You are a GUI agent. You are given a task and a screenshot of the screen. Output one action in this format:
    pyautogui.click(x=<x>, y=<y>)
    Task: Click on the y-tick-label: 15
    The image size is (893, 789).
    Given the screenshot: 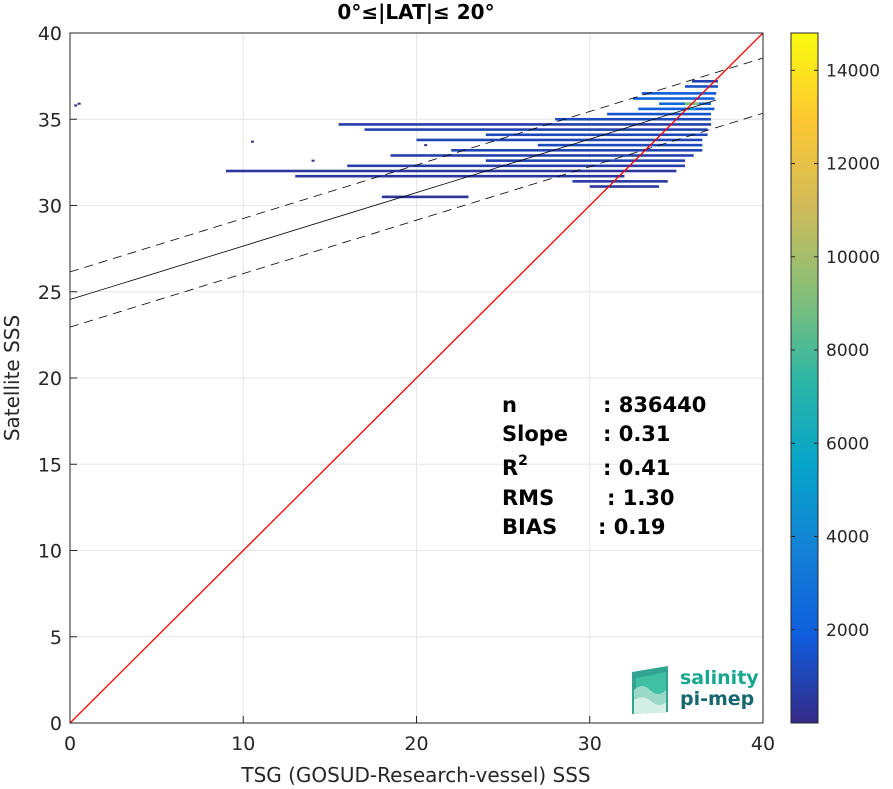 What is the action you would take?
    pyautogui.click(x=50, y=465)
    